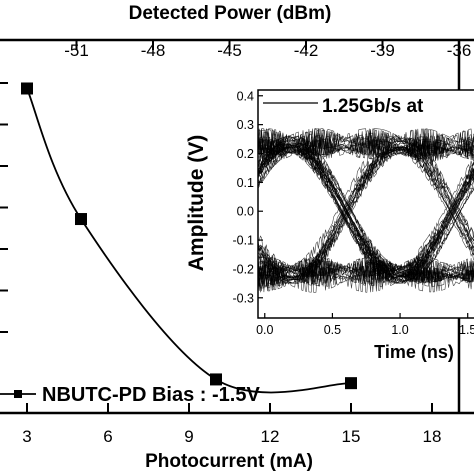 The height and width of the screenshot is (474, 474). I want to click on legend-label: NBUTC-PD Bias : -1.5V, so click(151, 395).